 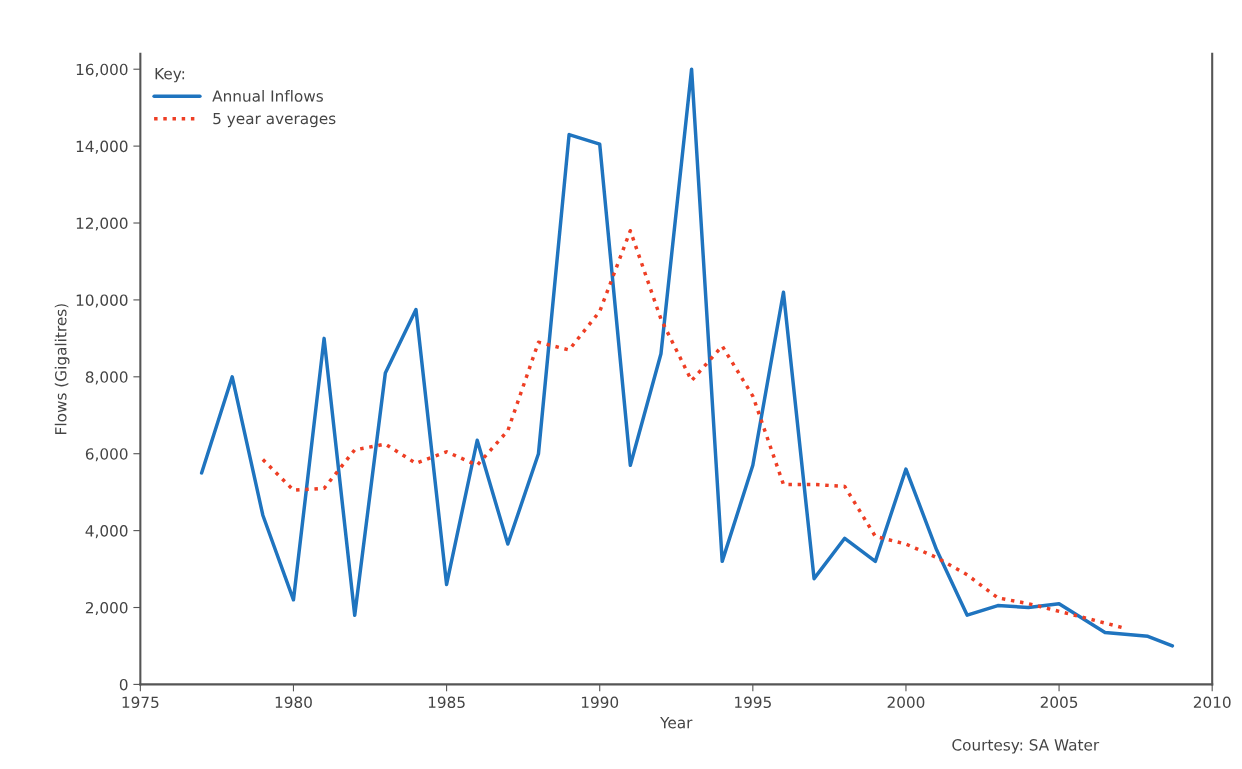 What do you see at coordinates (293, 702) in the screenshot?
I see `x-tick-label: 1980` at bounding box center [293, 702].